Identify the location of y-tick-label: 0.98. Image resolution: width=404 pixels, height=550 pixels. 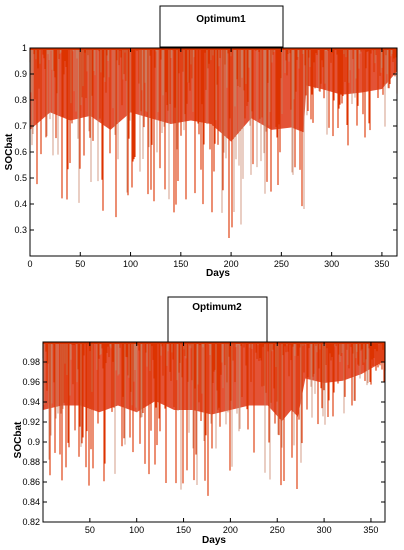
(31, 362).